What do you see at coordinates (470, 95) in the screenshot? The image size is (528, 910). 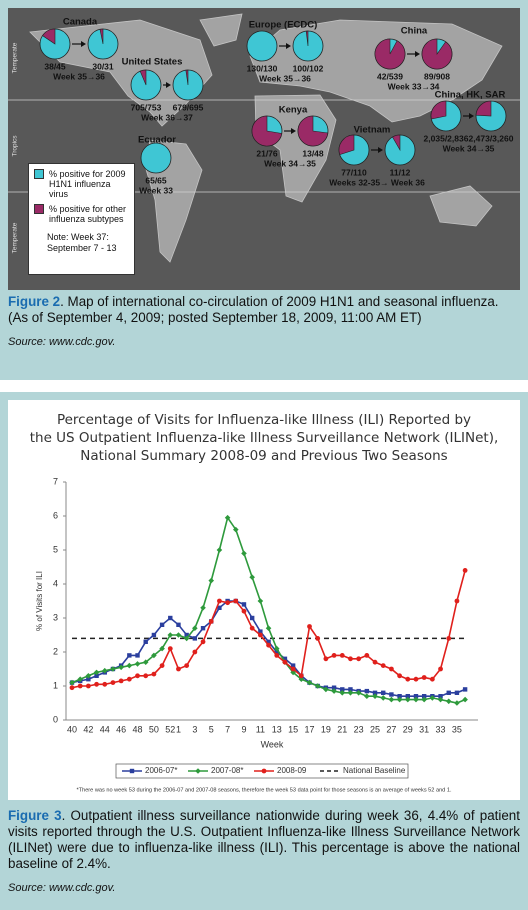 I see `region-name: China, HK, SAR` at bounding box center [470, 95].